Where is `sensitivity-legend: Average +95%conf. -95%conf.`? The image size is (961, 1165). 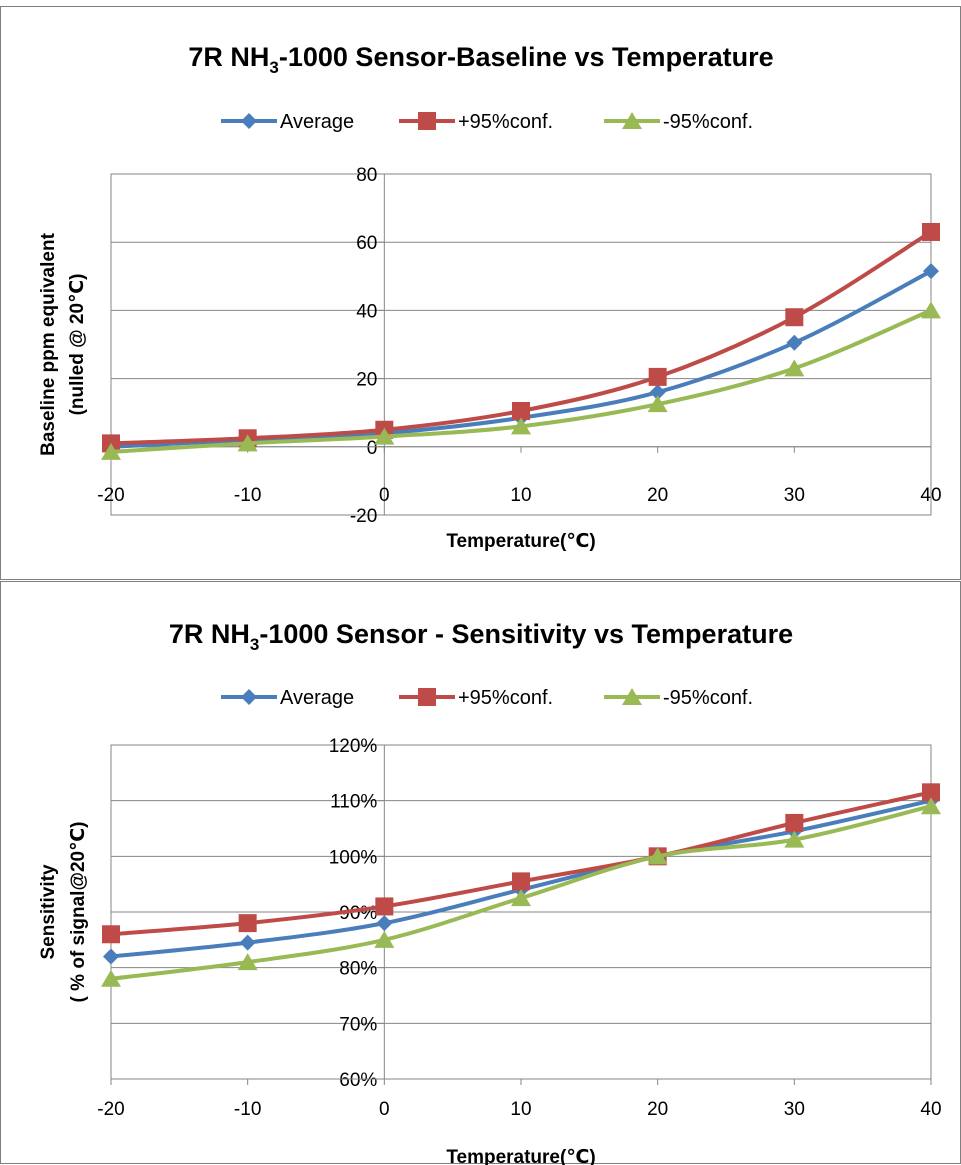 sensitivity-legend: Average +95%conf. -95%conf. is located at coordinates (487, 698).